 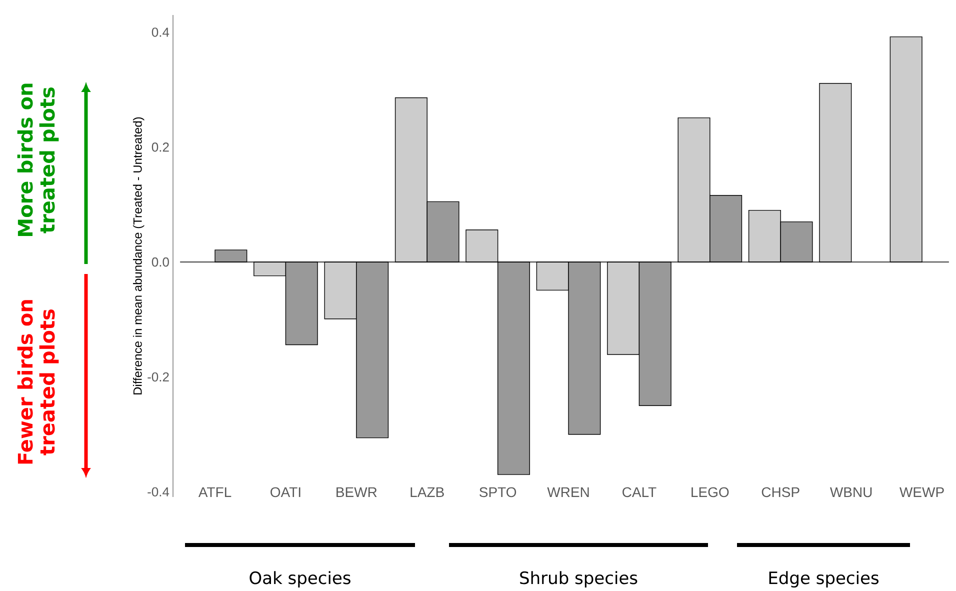 What do you see at coordinates (568, 492) in the screenshot?
I see `x-tick-label: WREN` at bounding box center [568, 492].